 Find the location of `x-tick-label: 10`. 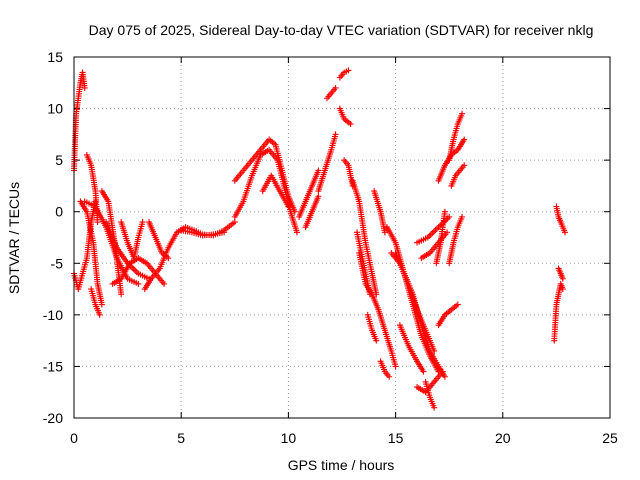

x-tick-label: 10 is located at coordinates (289, 438).